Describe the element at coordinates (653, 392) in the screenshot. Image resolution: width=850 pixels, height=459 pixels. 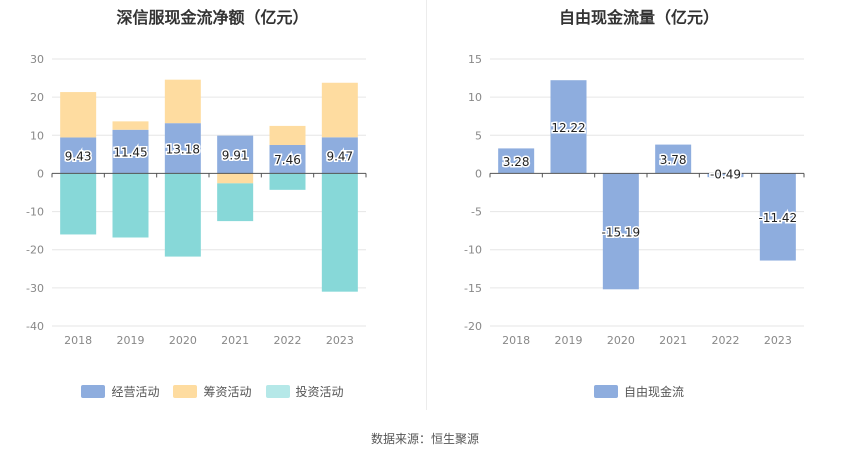
I see `legend-label: 自由现金流` at that location.